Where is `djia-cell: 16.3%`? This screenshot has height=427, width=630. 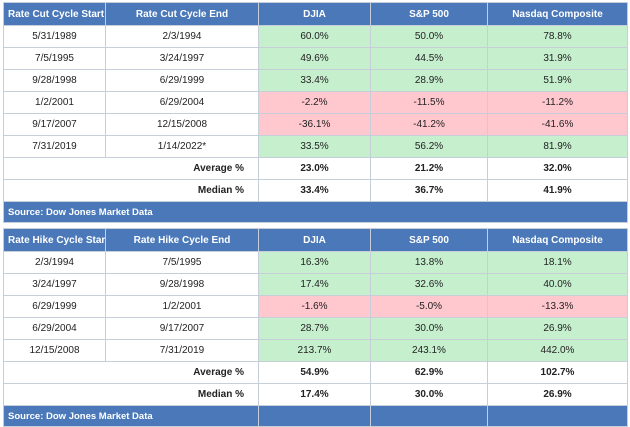 djia-cell: 16.3% is located at coordinates (314, 262).